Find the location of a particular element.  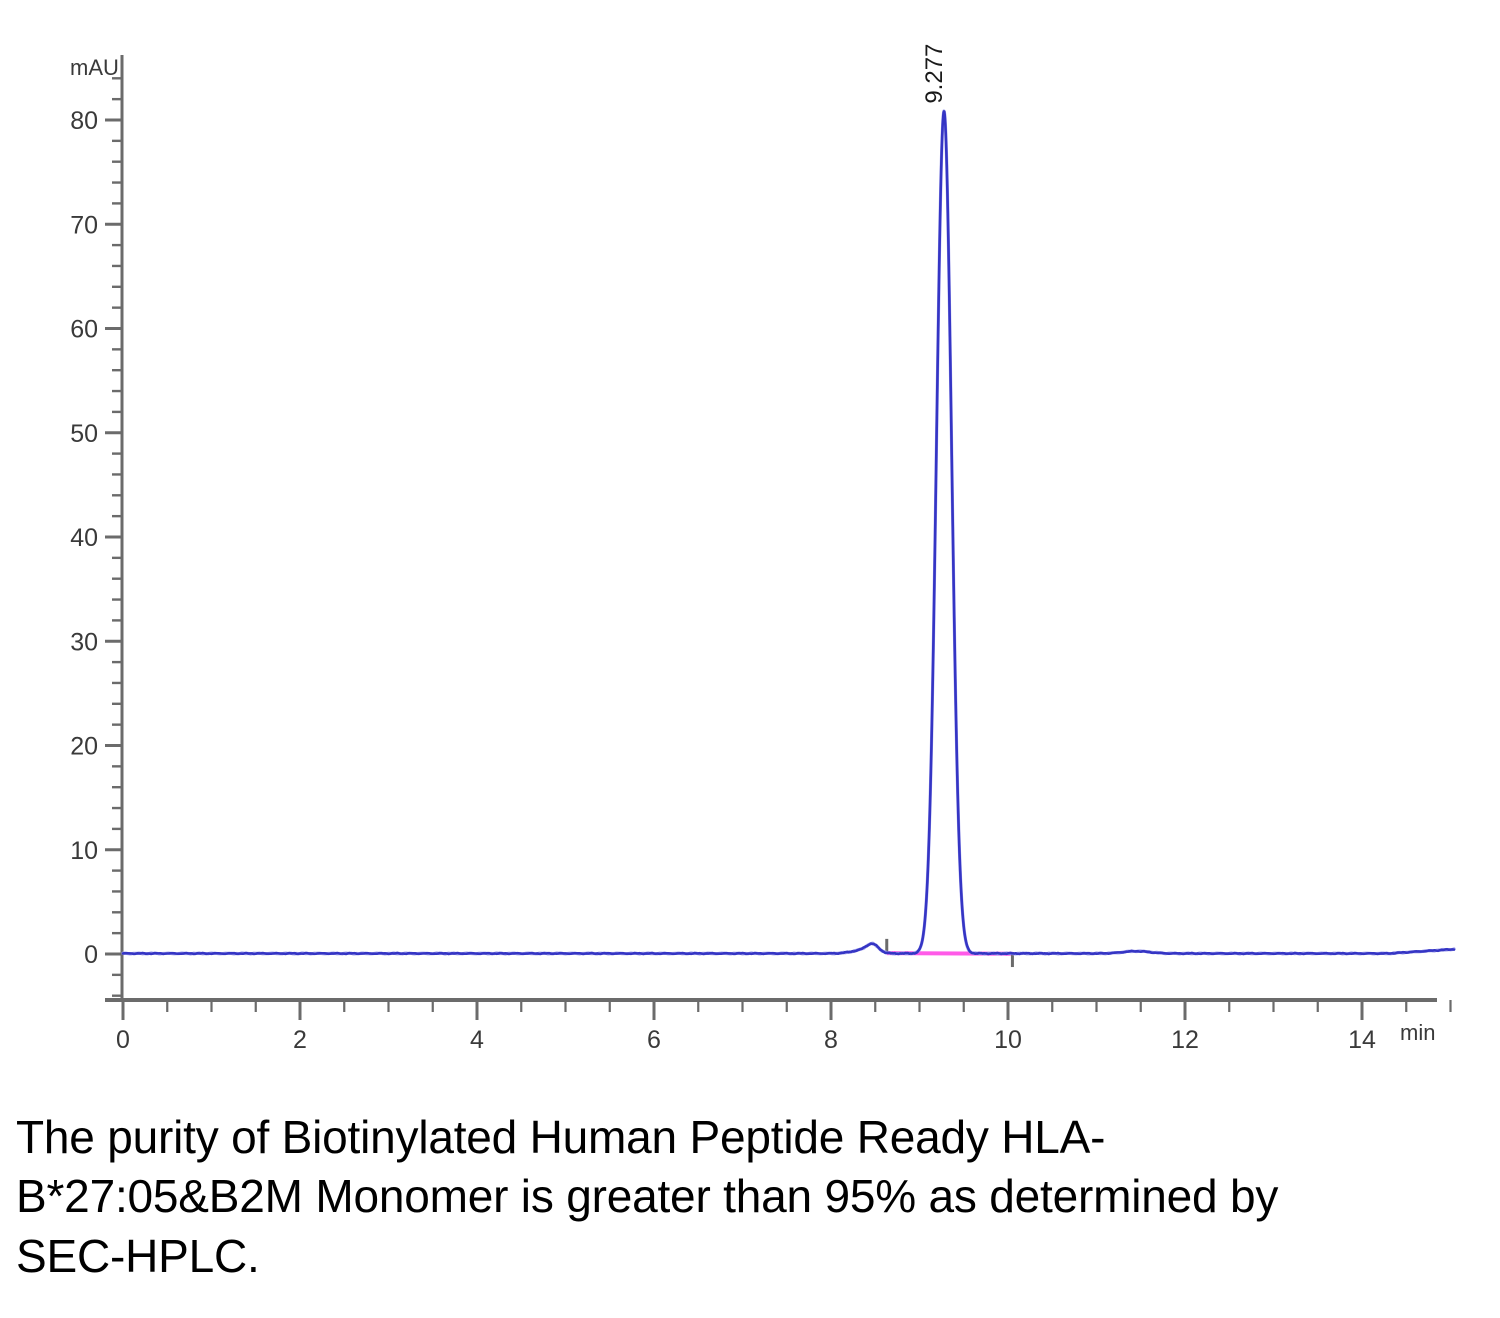

y-axis-tick-label: 10 is located at coordinates (84, 851).